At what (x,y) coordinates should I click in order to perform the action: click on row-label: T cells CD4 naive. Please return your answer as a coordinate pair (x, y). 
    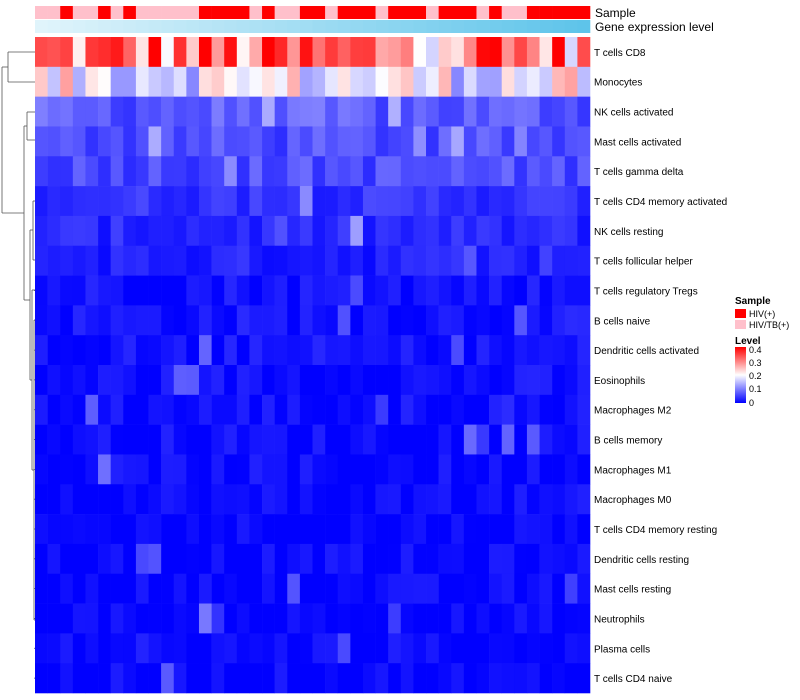
    Looking at the image, I should click on (633, 679).